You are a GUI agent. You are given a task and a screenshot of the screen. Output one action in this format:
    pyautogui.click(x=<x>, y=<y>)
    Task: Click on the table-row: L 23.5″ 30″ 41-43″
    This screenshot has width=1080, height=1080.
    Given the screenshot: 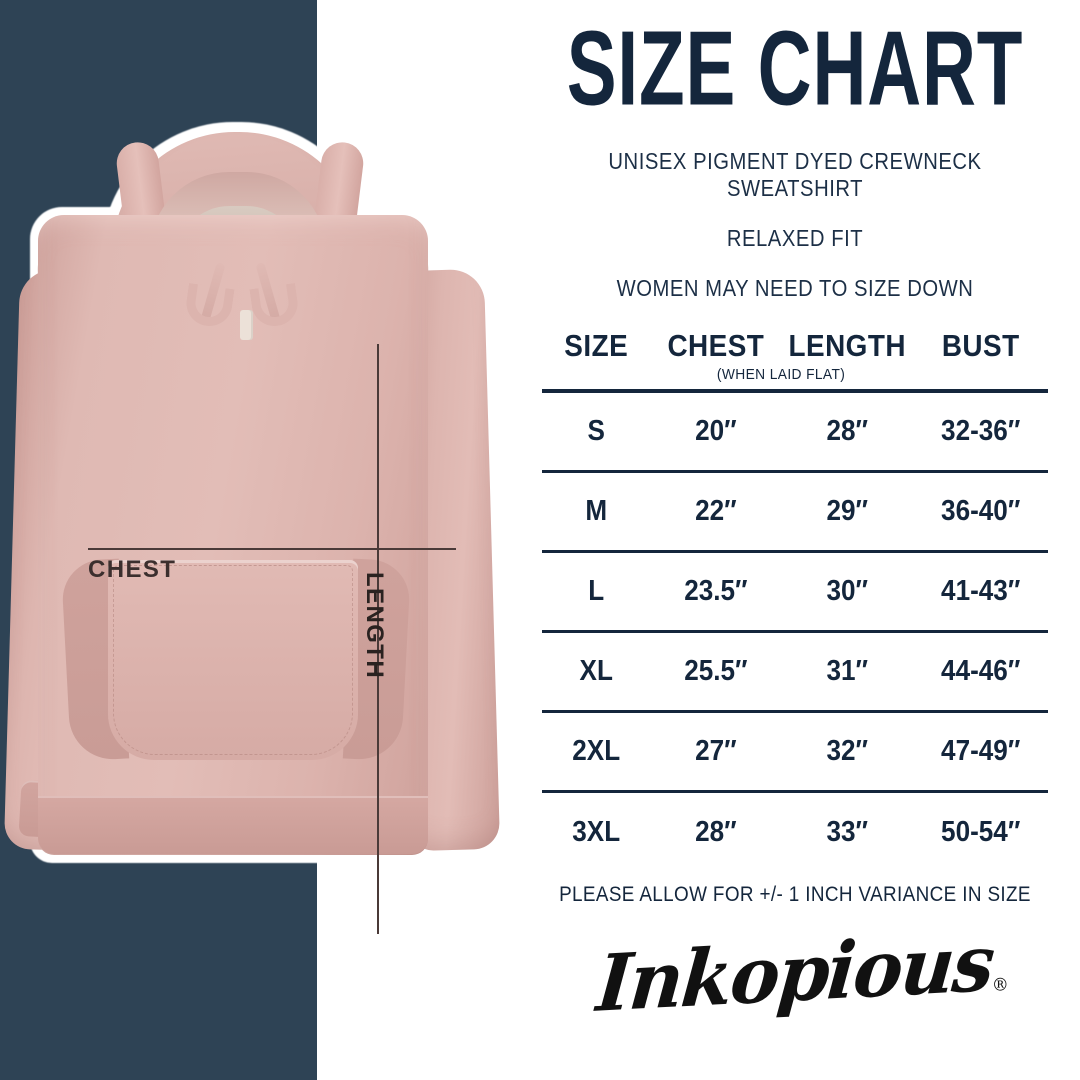 What is the action you would take?
    pyautogui.click(x=795, y=590)
    